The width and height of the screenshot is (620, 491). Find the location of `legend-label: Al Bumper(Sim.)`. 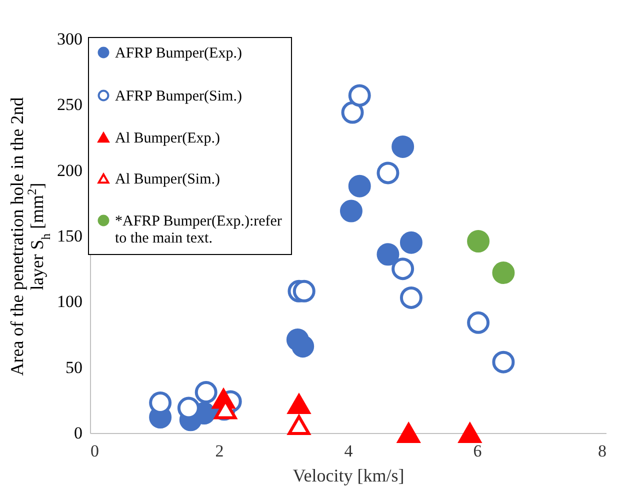

legend-label: Al Bumper(Sim.) is located at coordinates (167, 180).